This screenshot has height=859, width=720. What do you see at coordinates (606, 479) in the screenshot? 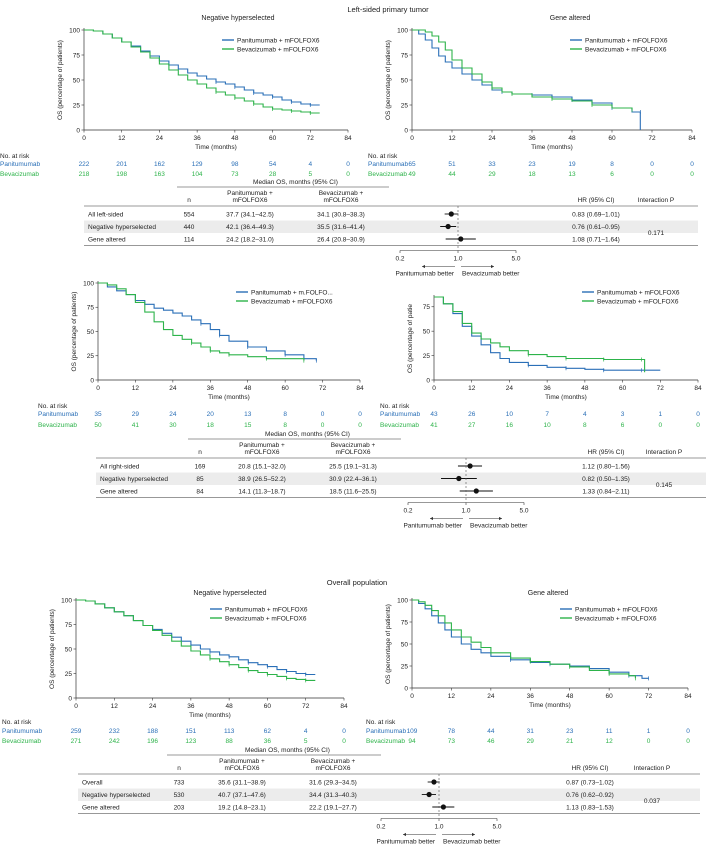
I see `row-hr-text: 0.82 (0.50–1.35)` at bounding box center [606, 479].